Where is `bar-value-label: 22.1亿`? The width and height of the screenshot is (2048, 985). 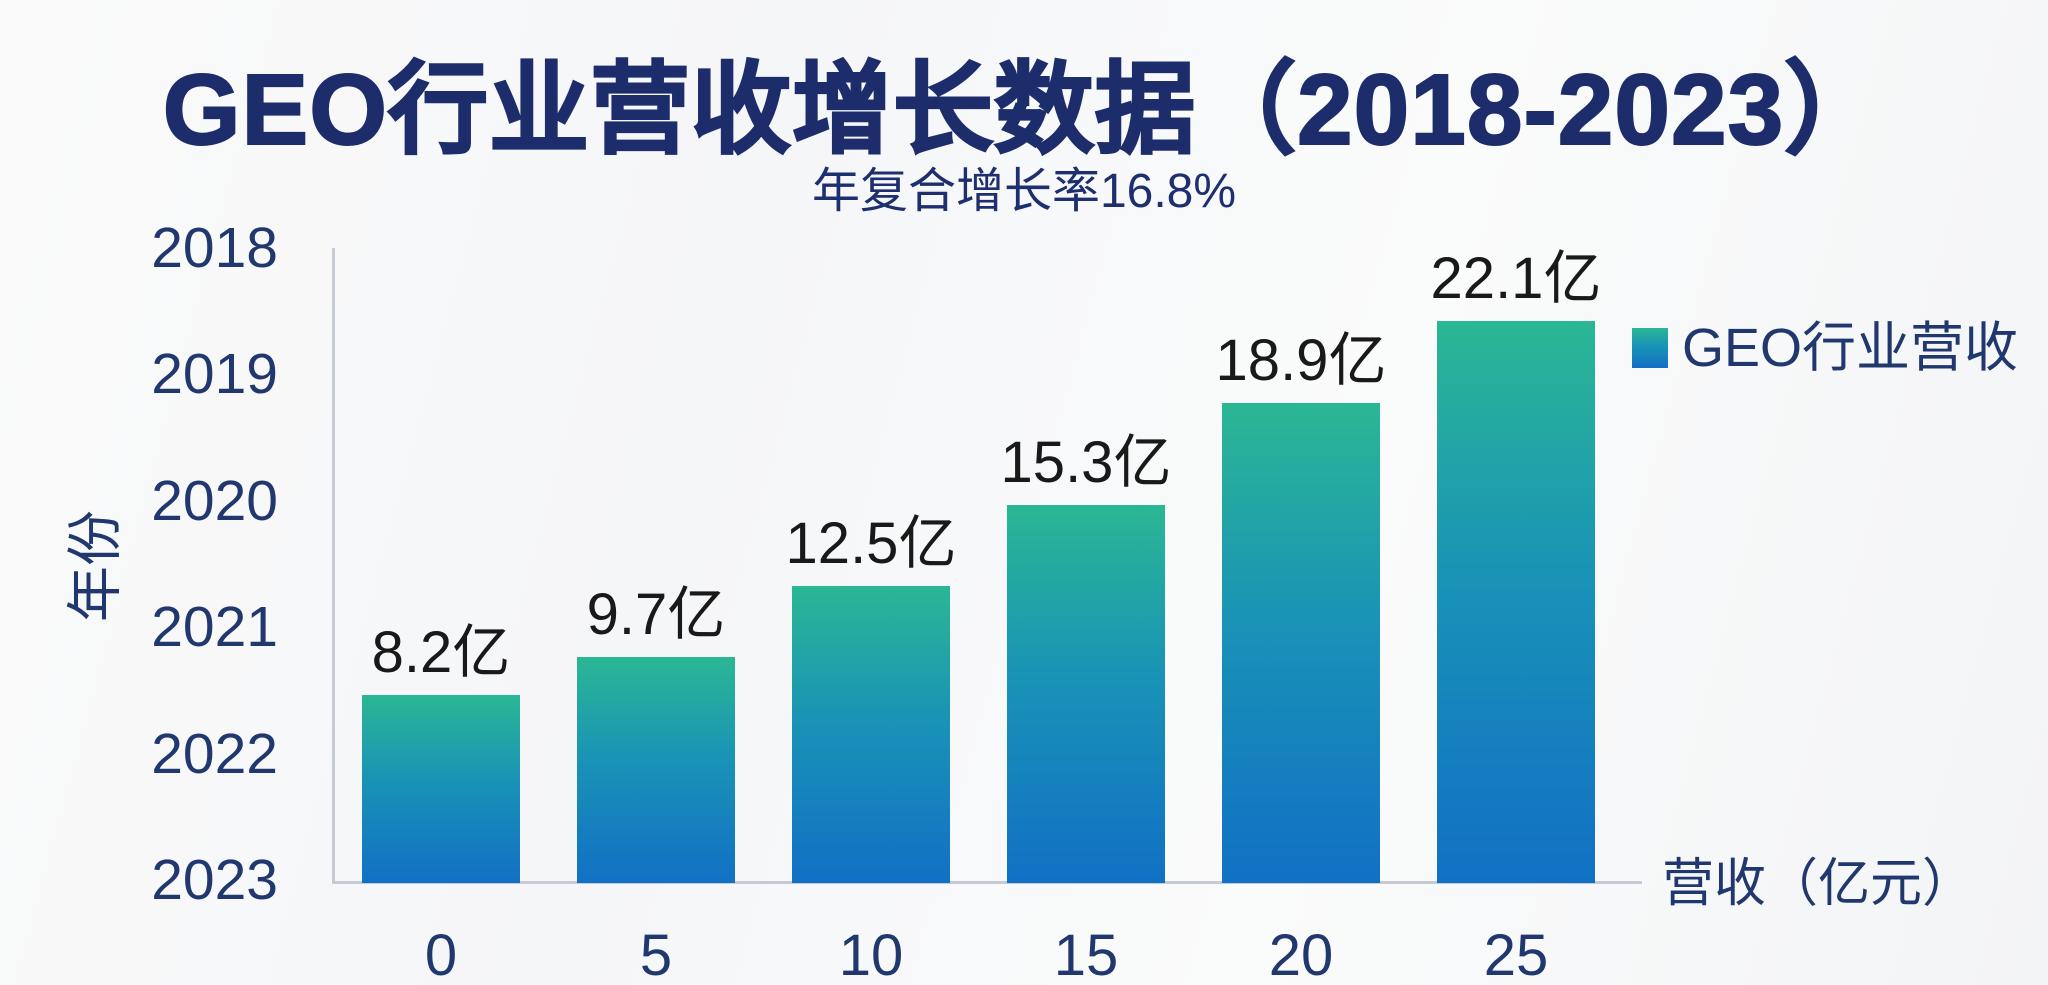 bar-value-label: 22.1亿 is located at coordinates (1516, 278).